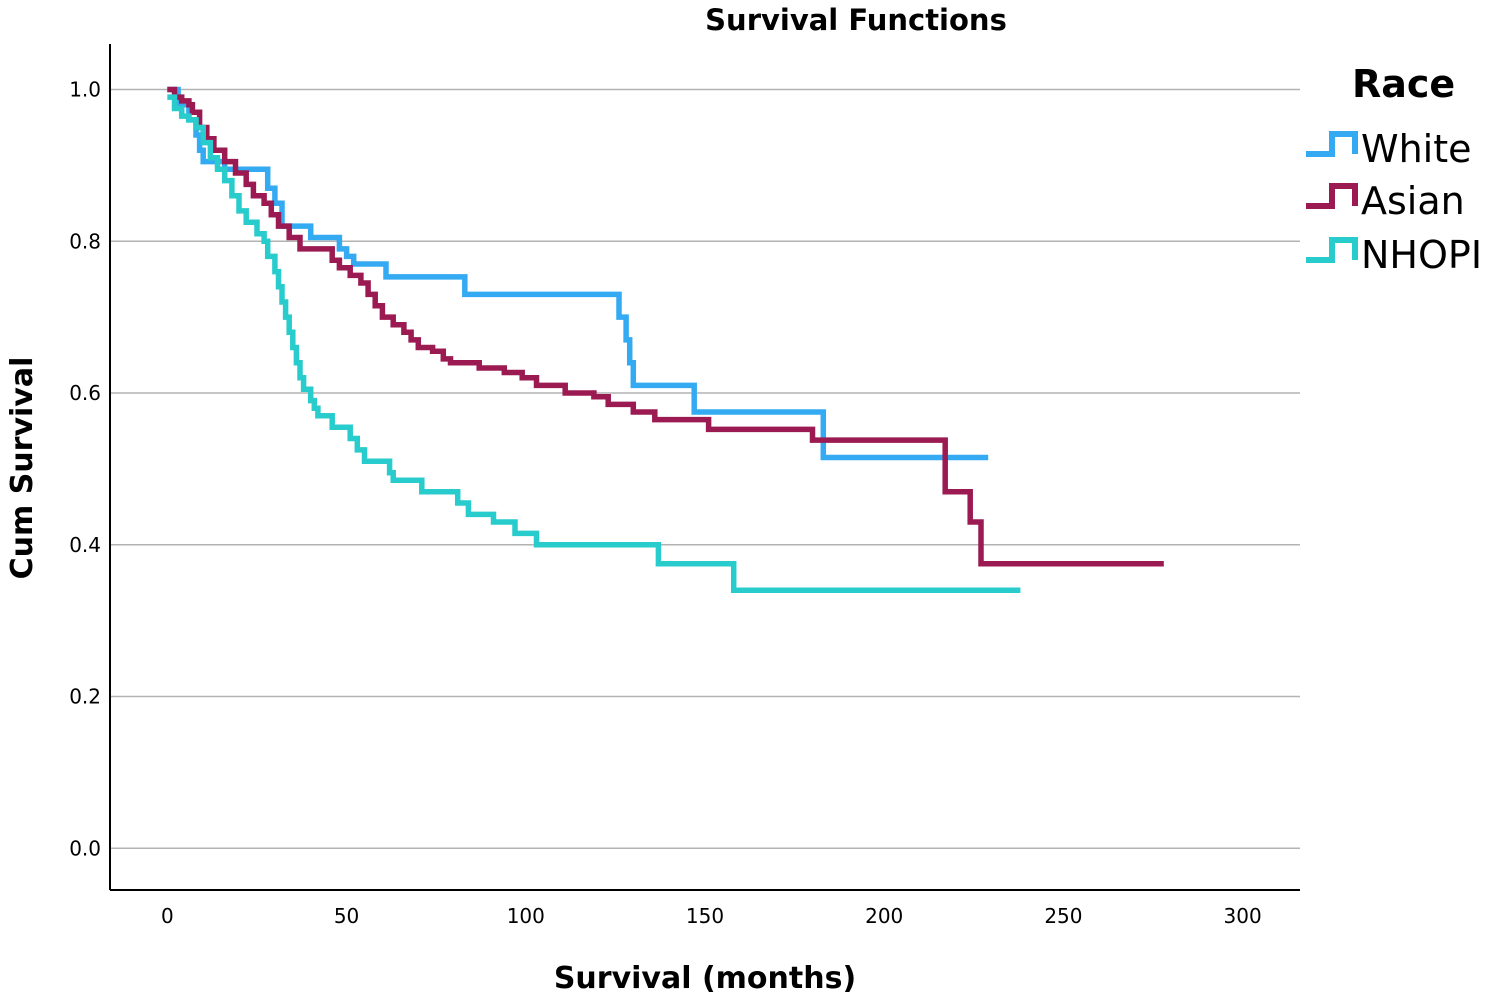 This screenshot has width=1502, height=996. What do you see at coordinates (85, 393) in the screenshot?
I see `y-tick-label: 0.6` at bounding box center [85, 393].